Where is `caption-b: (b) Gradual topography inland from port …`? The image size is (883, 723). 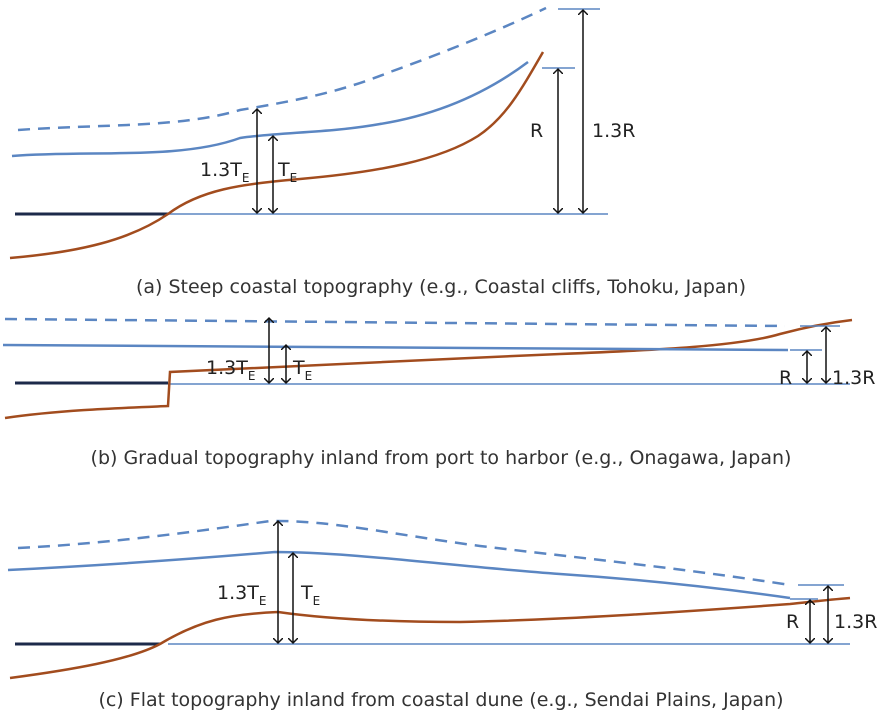
caption-b: (b) Gradual topography inland from port … is located at coordinates (441, 458).